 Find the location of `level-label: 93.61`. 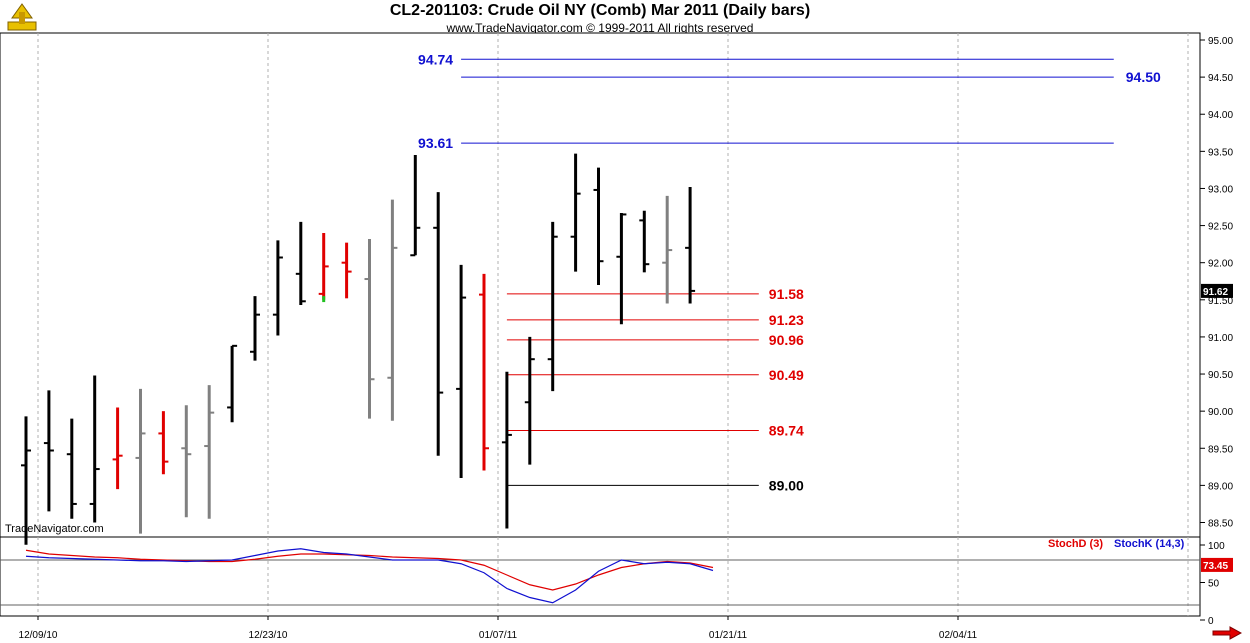

level-label: 93.61 is located at coordinates (435, 143).